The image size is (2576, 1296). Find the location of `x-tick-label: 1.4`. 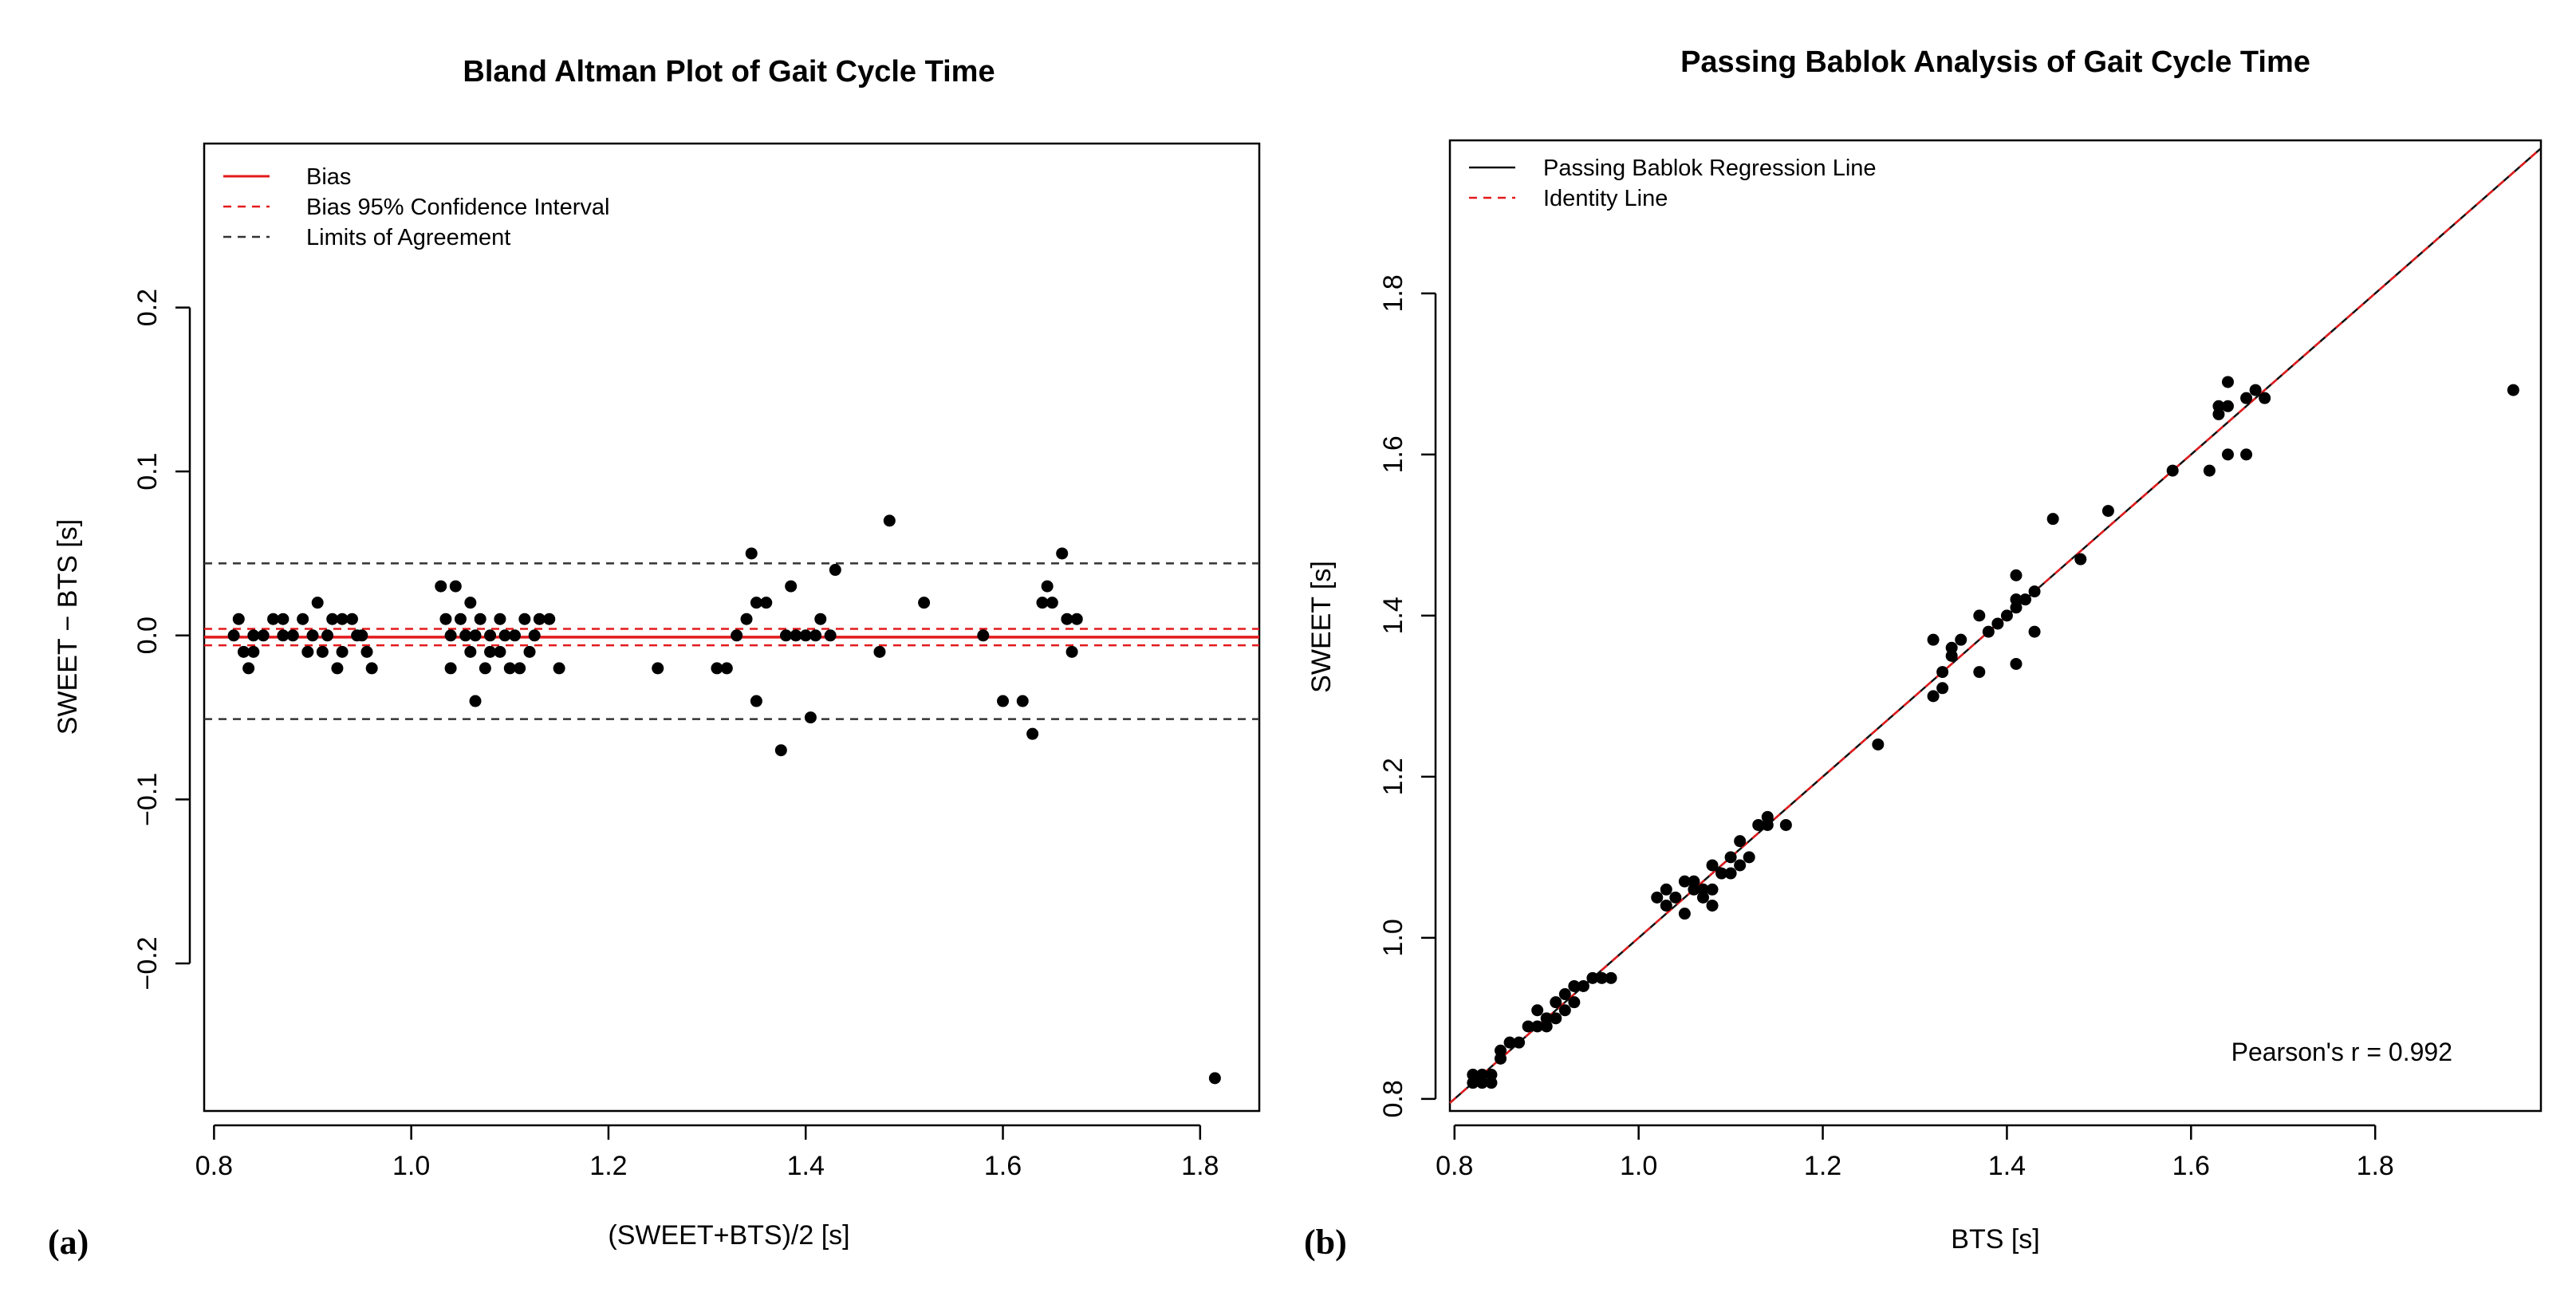

x-tick-label: 1.4 is located at coordinates (2007, 1166).